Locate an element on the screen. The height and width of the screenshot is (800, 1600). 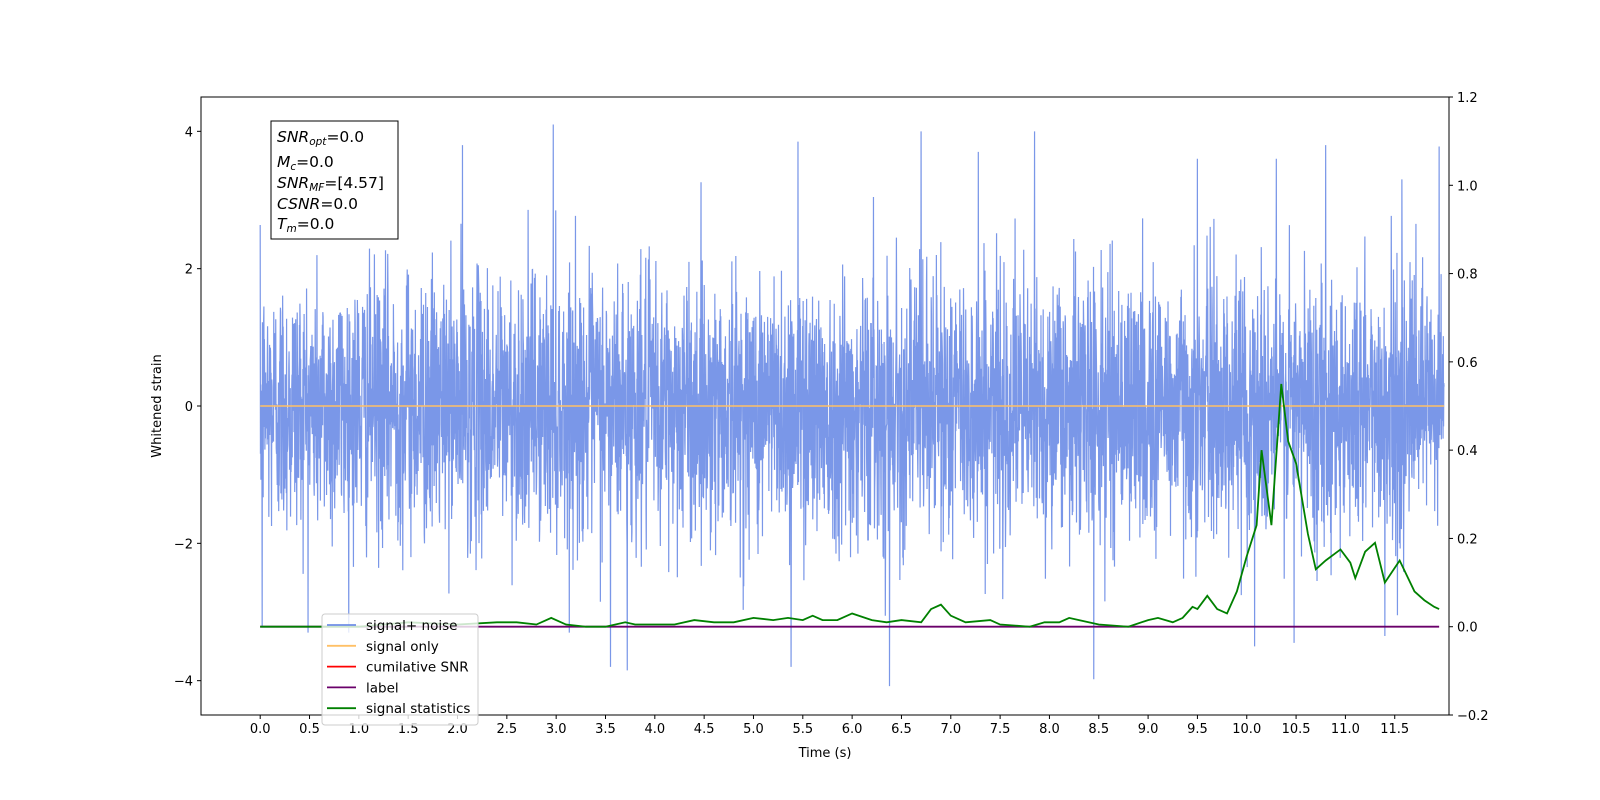
stats-box-frame is located at coordinates (334, 180).